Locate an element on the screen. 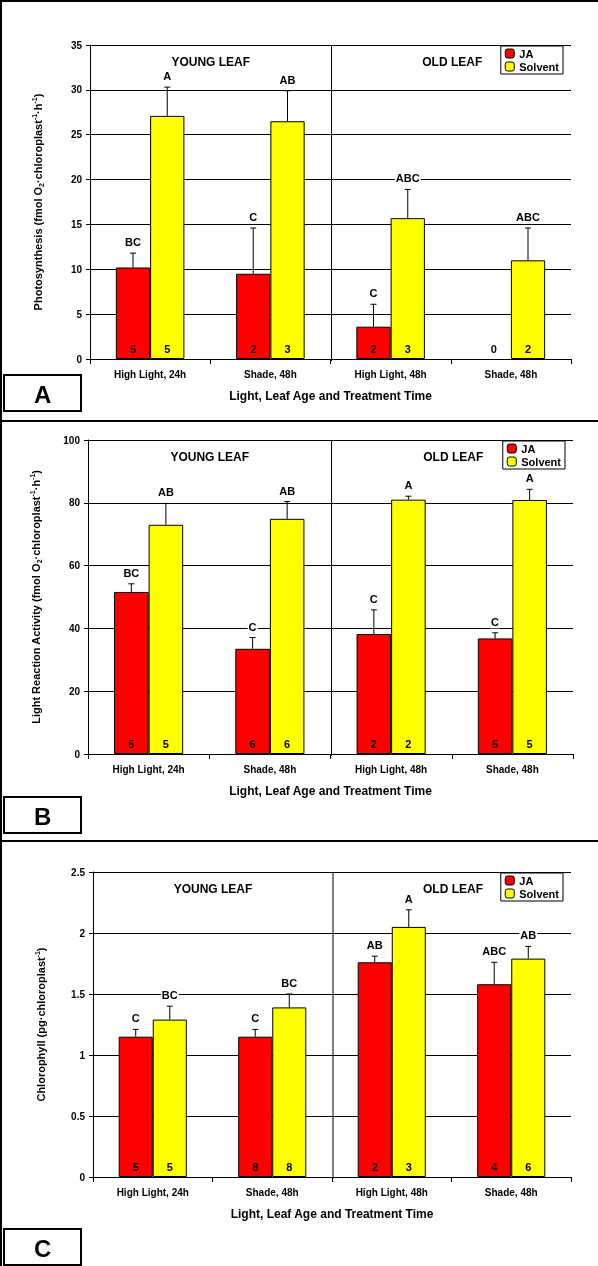 This screenshot has height=1266, width=598. y-tick-label: 80 is located at coordinates (74, 503).